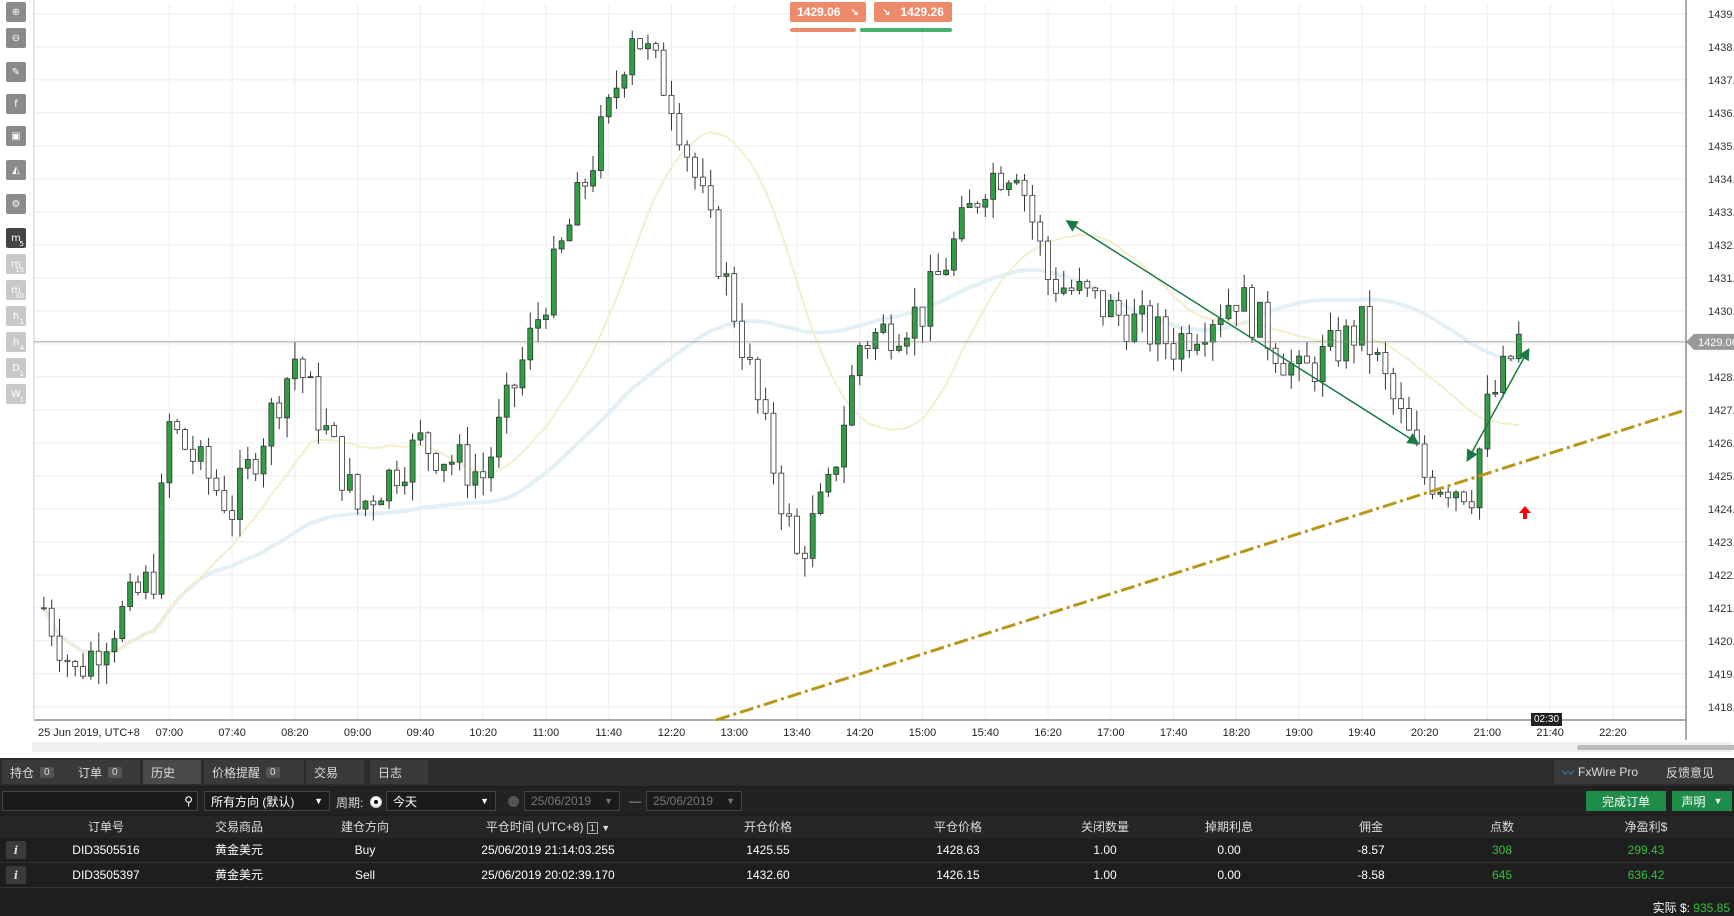 This screenshot has height=916, width=1734. What do you see at coordinates (16, 38) in the screenshot?
I see `zoom-out-icon: ⊖` at bounding box center [16, 38].